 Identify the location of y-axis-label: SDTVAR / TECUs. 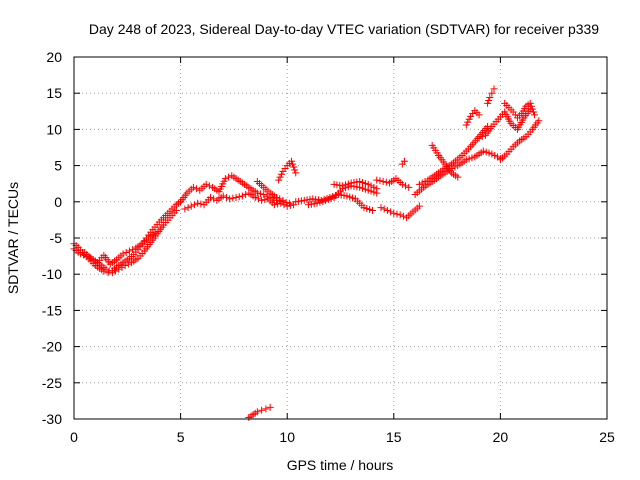
(13, 238).